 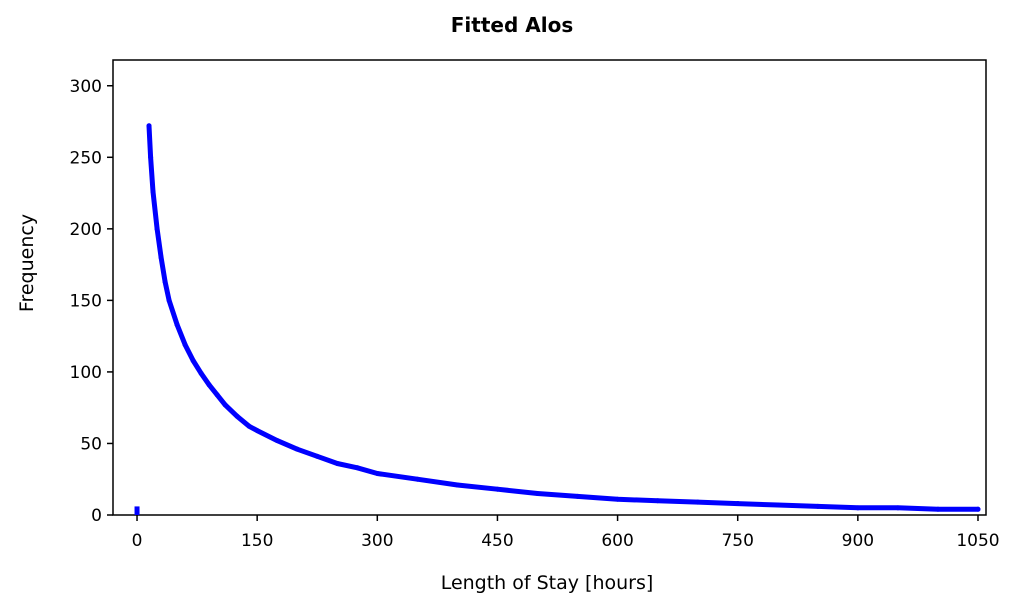 I want to click on y-tick-label: 150, so click(x=86, y=301).